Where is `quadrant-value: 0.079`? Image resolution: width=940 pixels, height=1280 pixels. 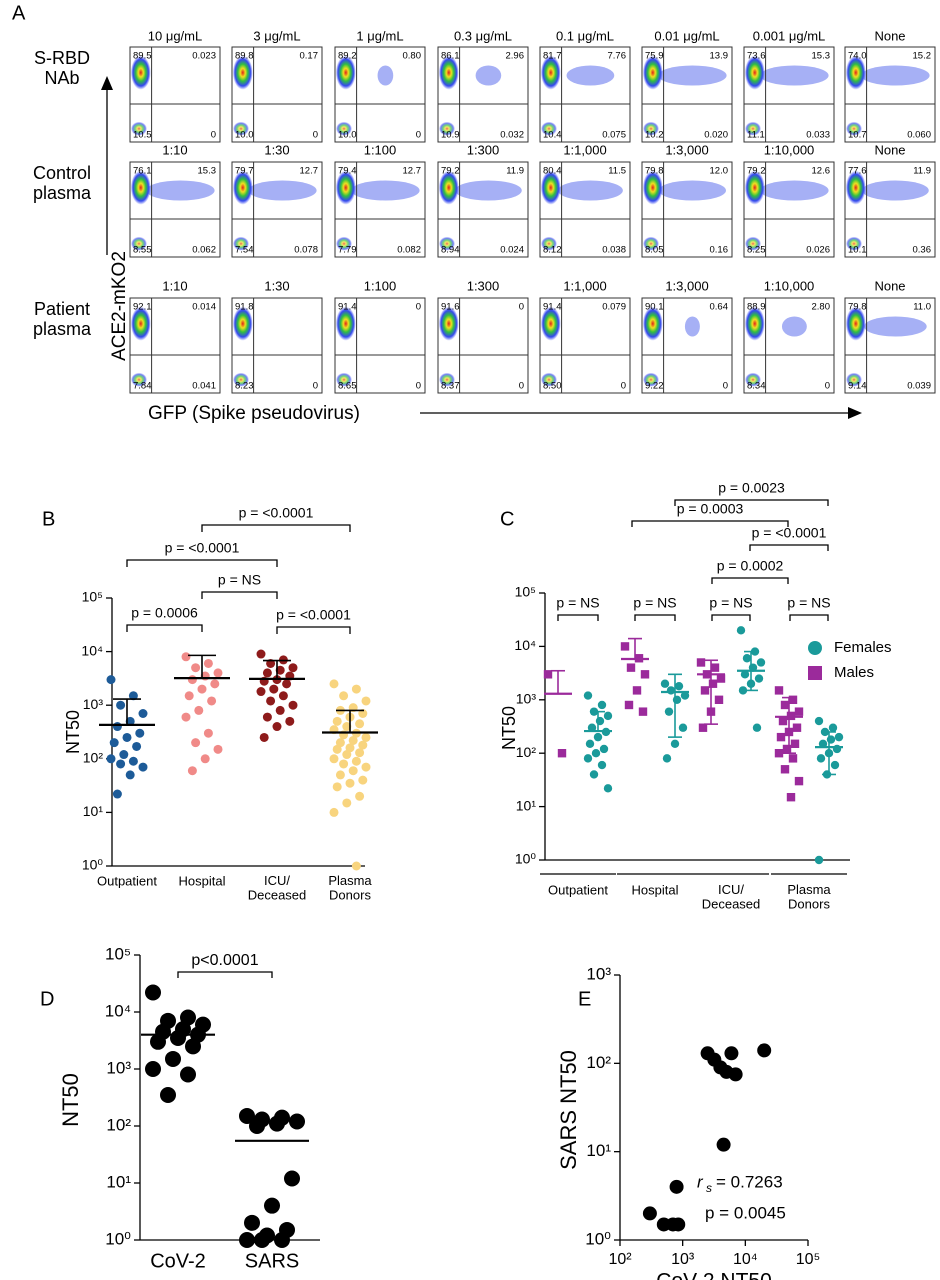 quadrant-value: 0.079 is located at coordinates (614, 307).